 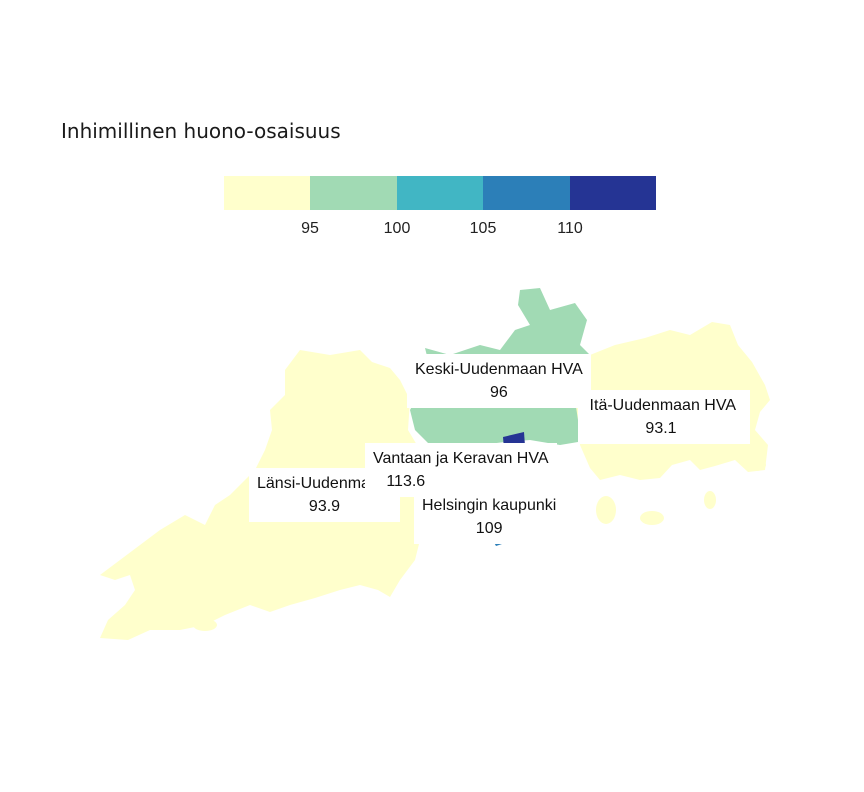 I want to click on label-lansi-value: 93.9, so click(x=324, y=506).